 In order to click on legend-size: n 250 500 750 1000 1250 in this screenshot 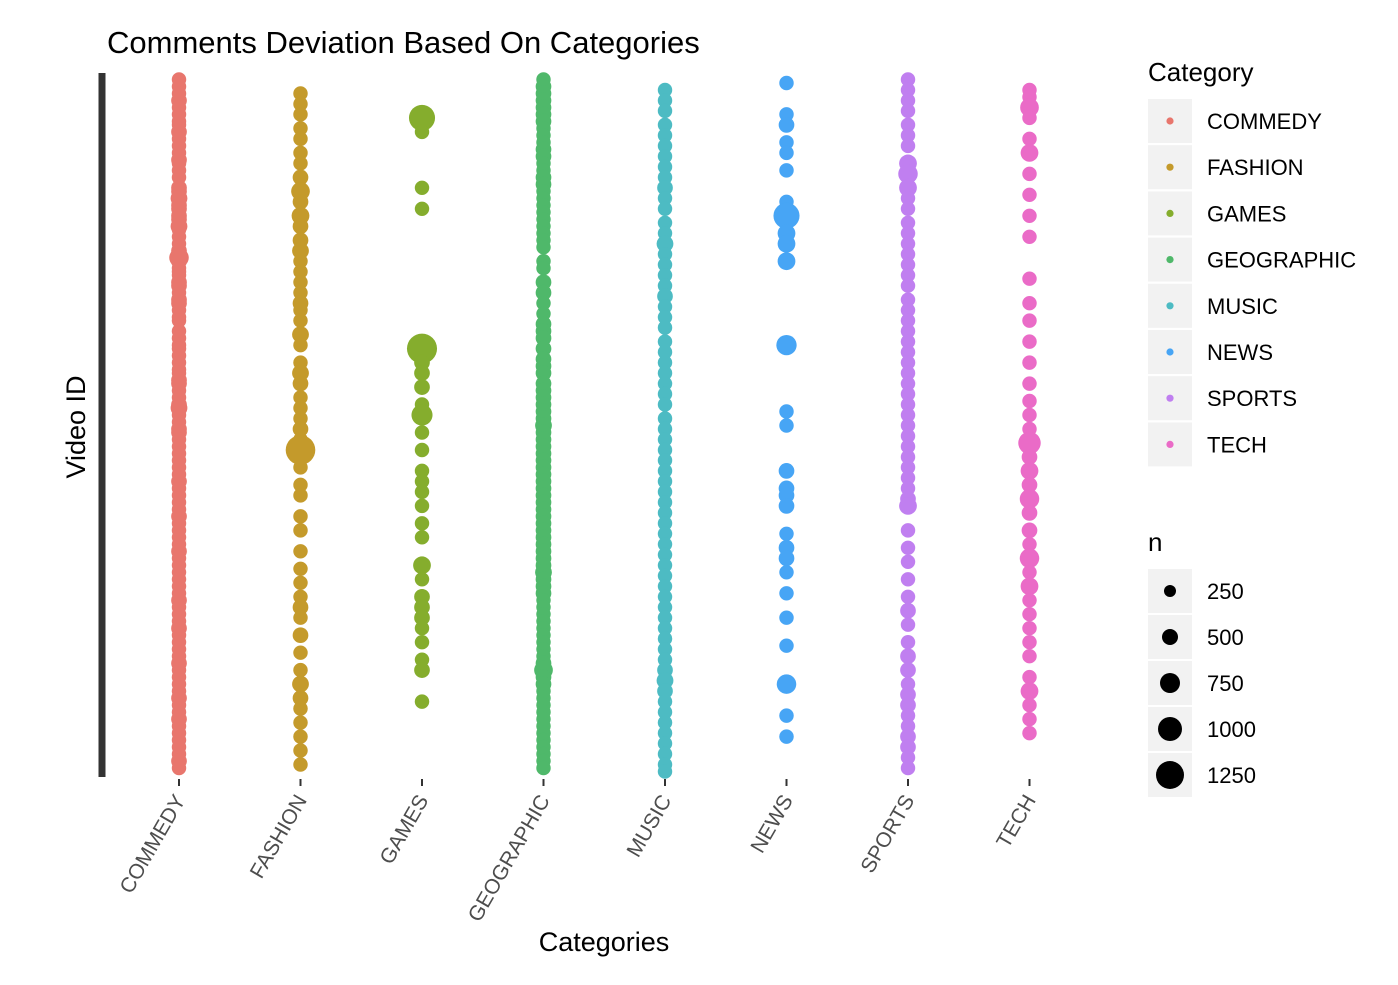, I will do `click(1202, 662)`.